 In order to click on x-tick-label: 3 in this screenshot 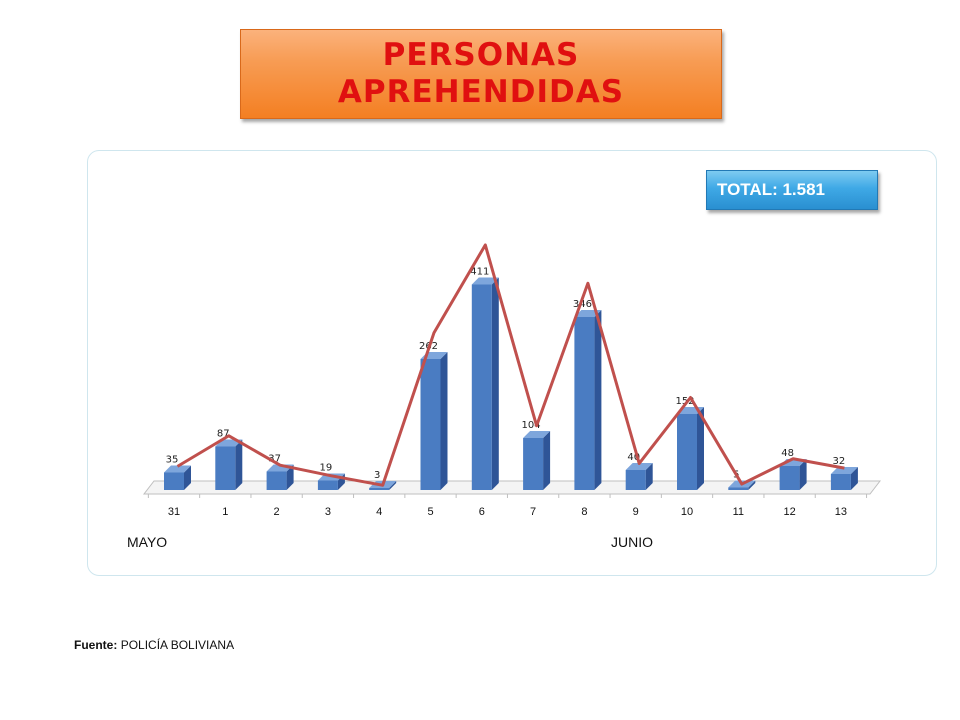, I will do `click(328, 512)`.